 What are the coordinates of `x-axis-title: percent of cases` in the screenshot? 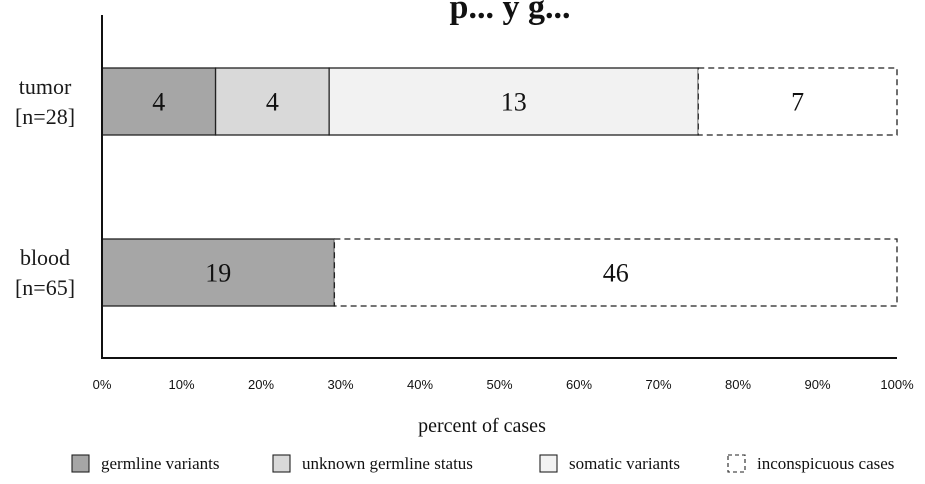 It's located at (482, 426).